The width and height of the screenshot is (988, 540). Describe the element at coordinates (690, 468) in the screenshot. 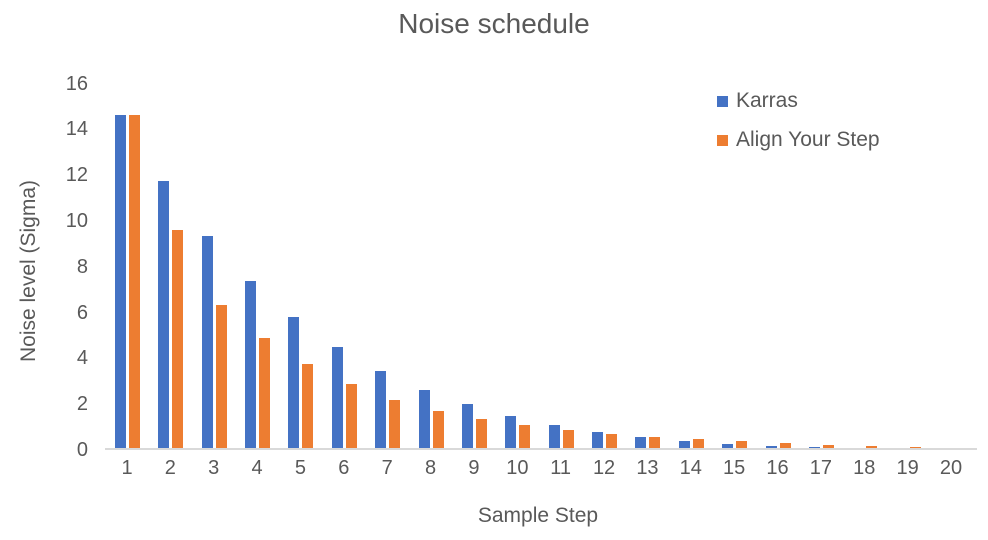

I see `x-tick-label-14: 14` at that location.